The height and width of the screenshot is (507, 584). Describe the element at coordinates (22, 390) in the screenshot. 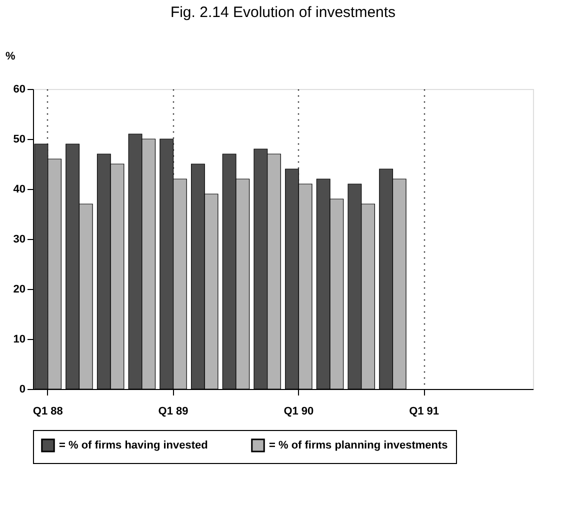

I see `y-tick-label: 0` at that location.